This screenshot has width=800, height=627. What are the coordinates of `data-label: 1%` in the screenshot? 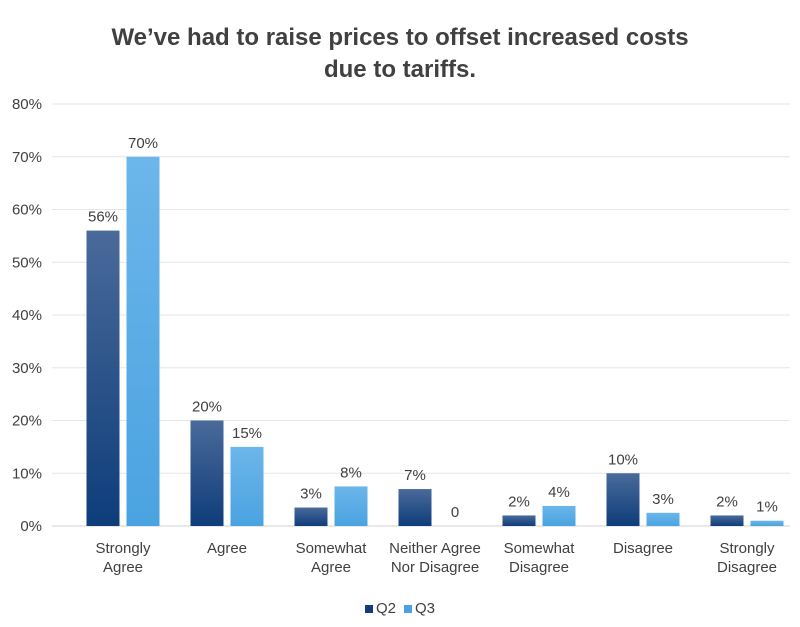 It's located at (767, 507).